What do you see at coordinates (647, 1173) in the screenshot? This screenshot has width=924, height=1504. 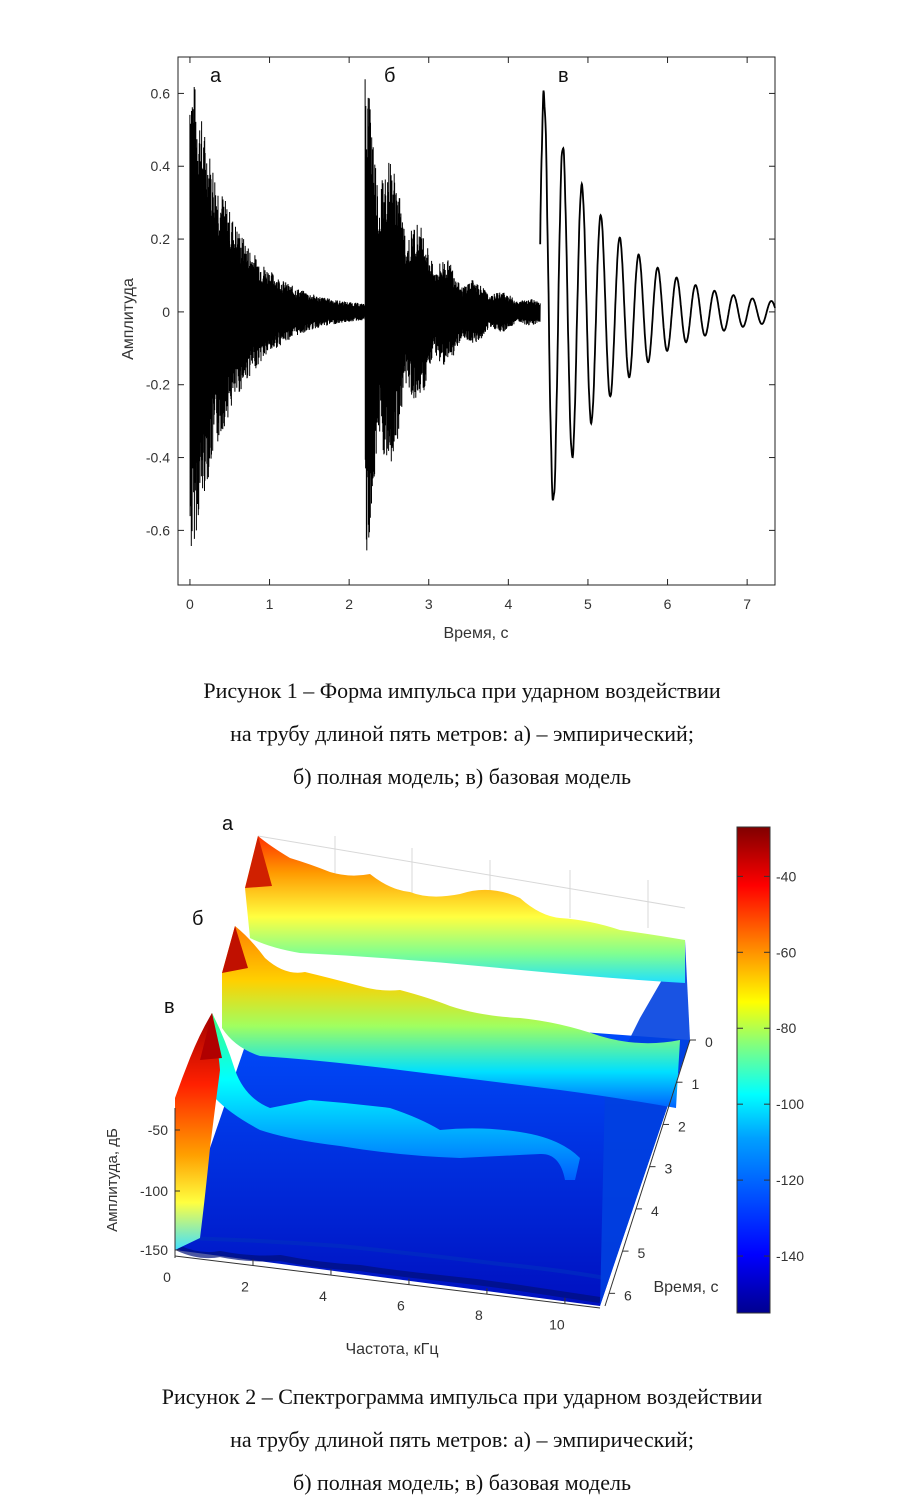 I see `y-axis` at bounding box center [647, 1173].